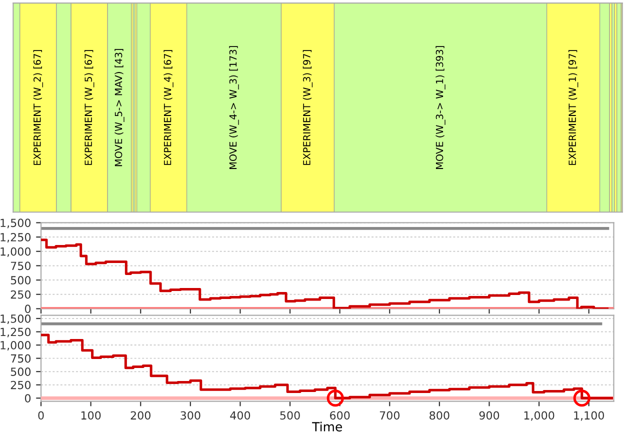  I want to click on x-tick-label: 200, so click(140, 415).